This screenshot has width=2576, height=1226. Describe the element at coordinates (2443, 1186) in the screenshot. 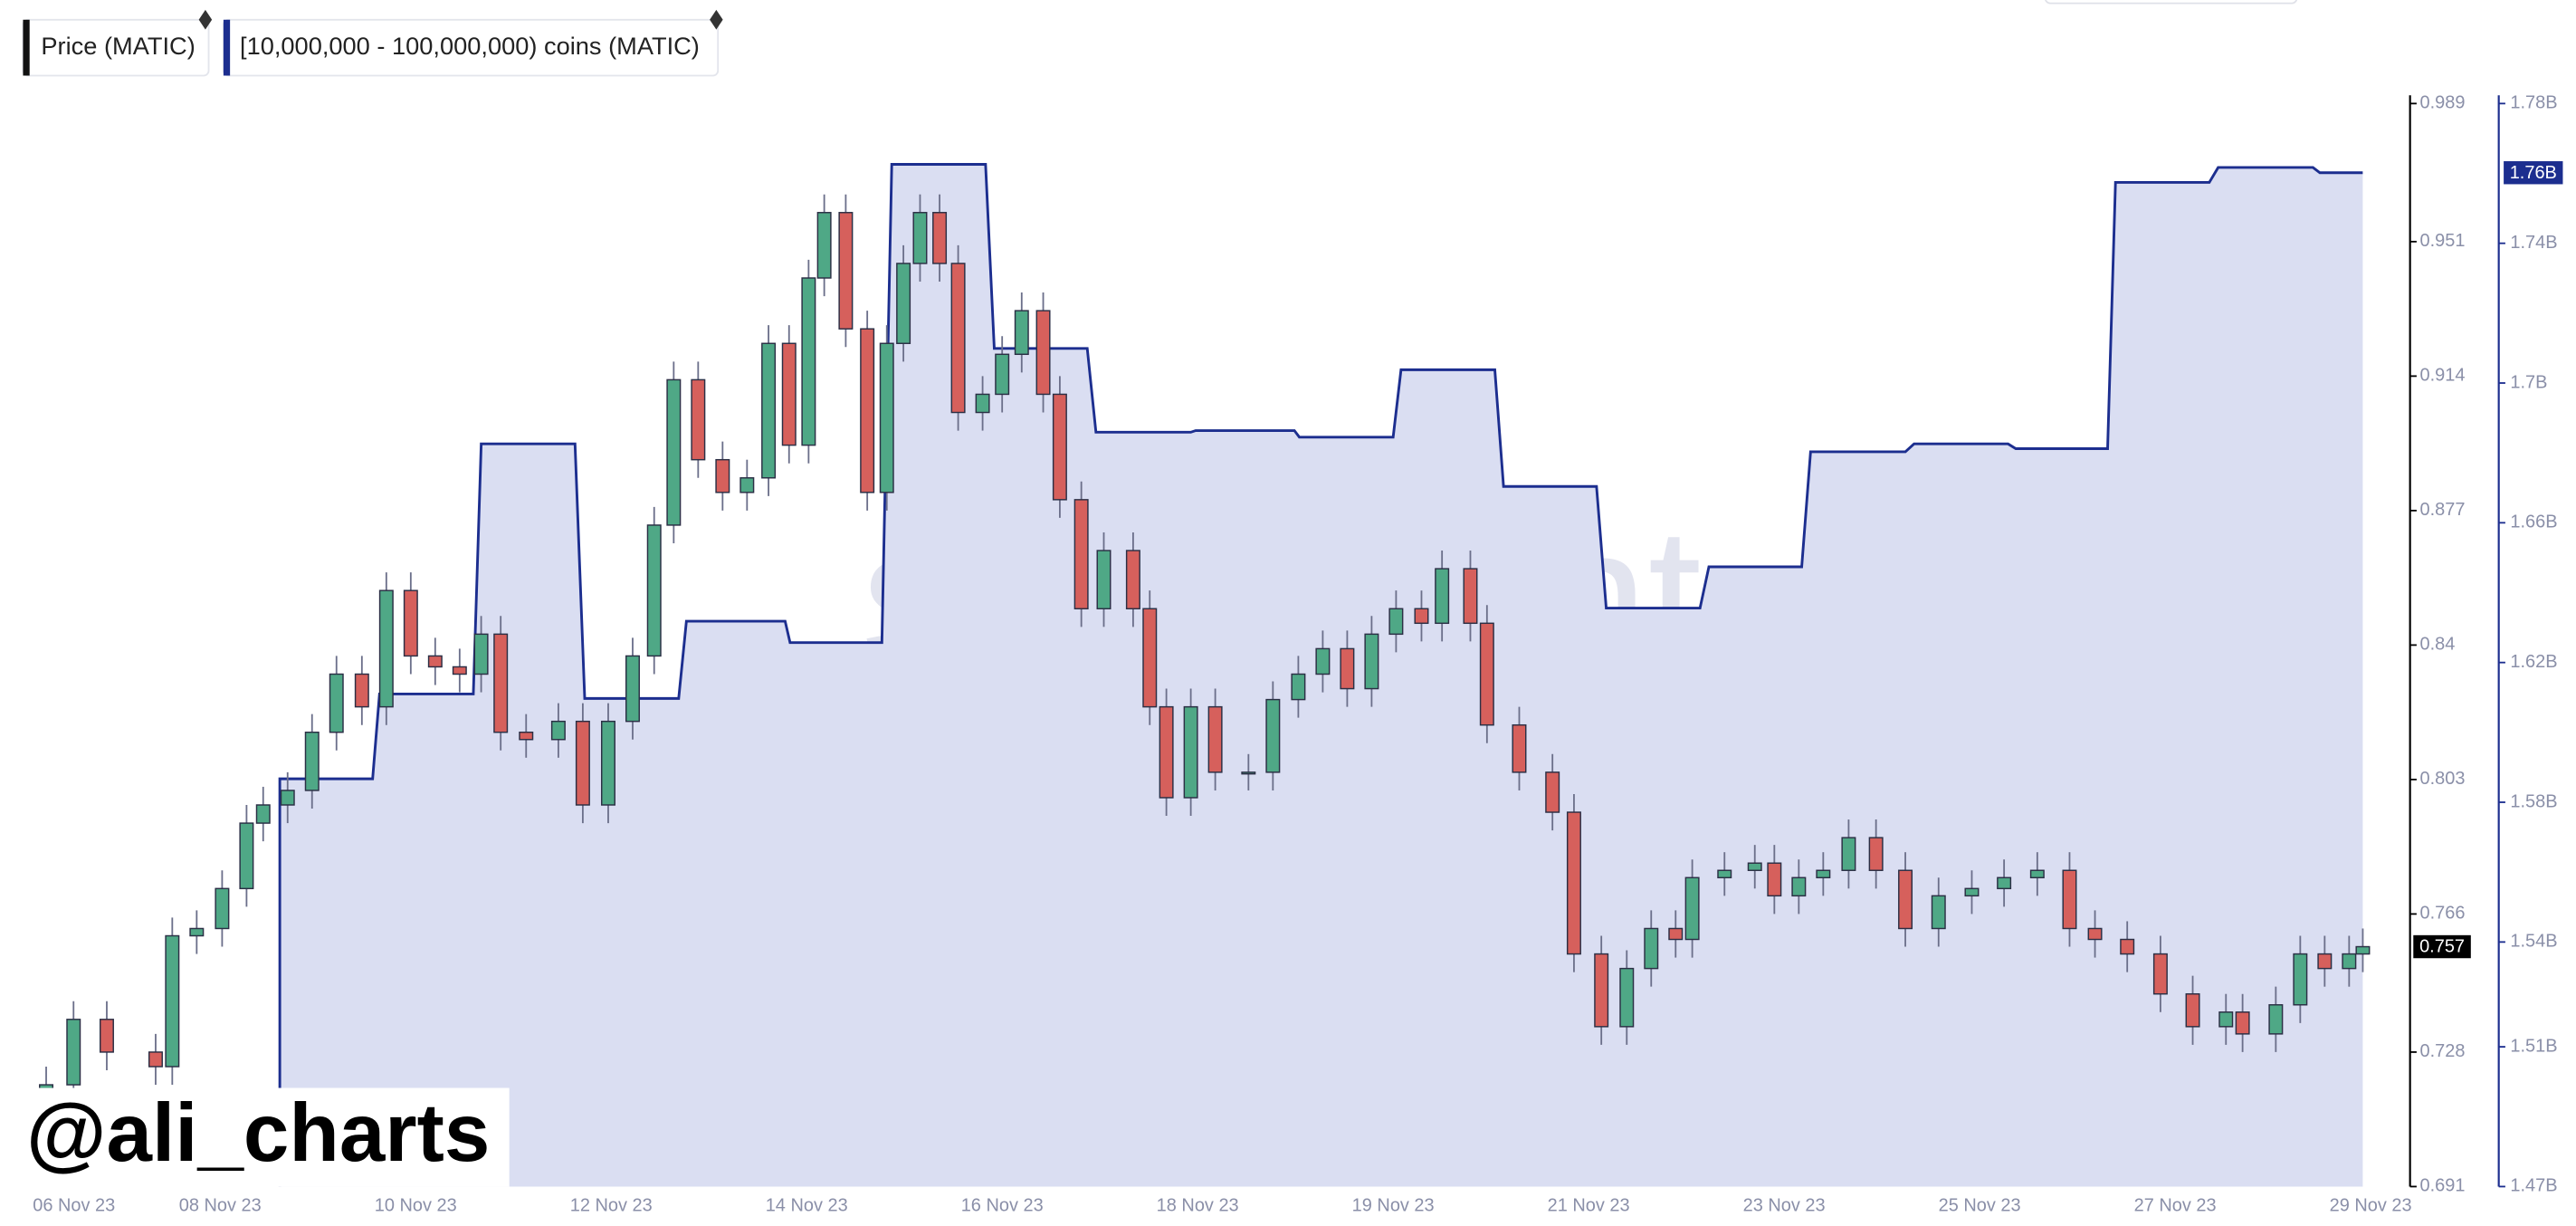

I see `y-tick-label: 0.691` at that location.